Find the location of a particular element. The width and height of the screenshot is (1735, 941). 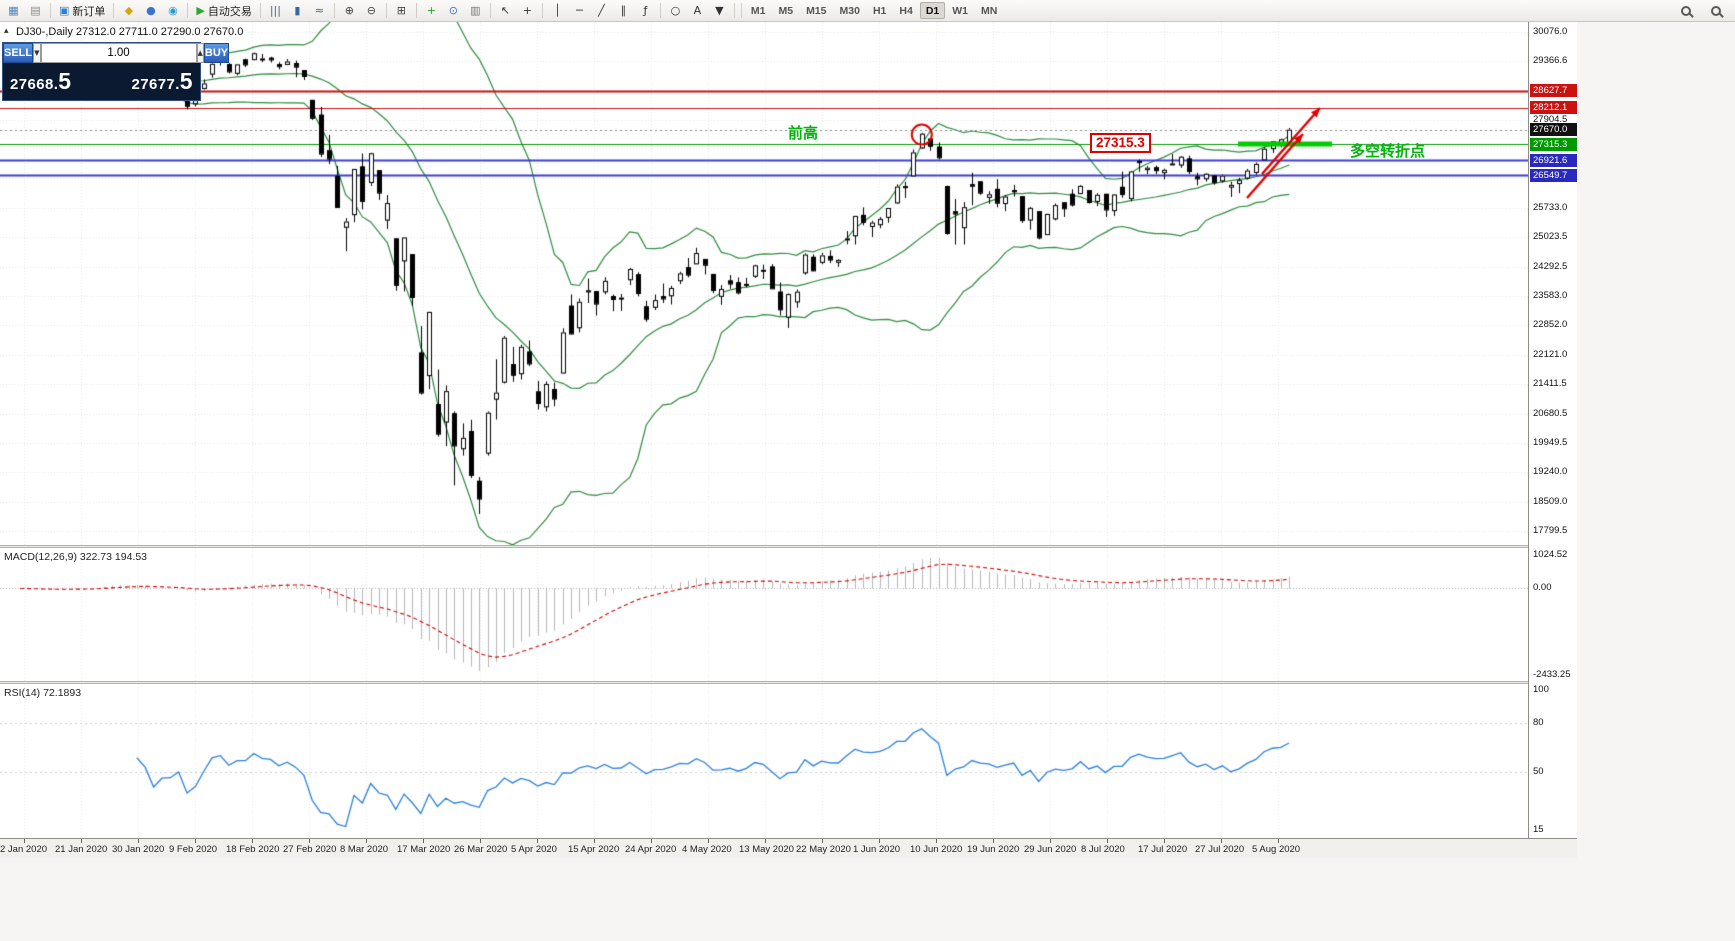

timeframe-m30-button: M30 is located at coordinates (849, 10).